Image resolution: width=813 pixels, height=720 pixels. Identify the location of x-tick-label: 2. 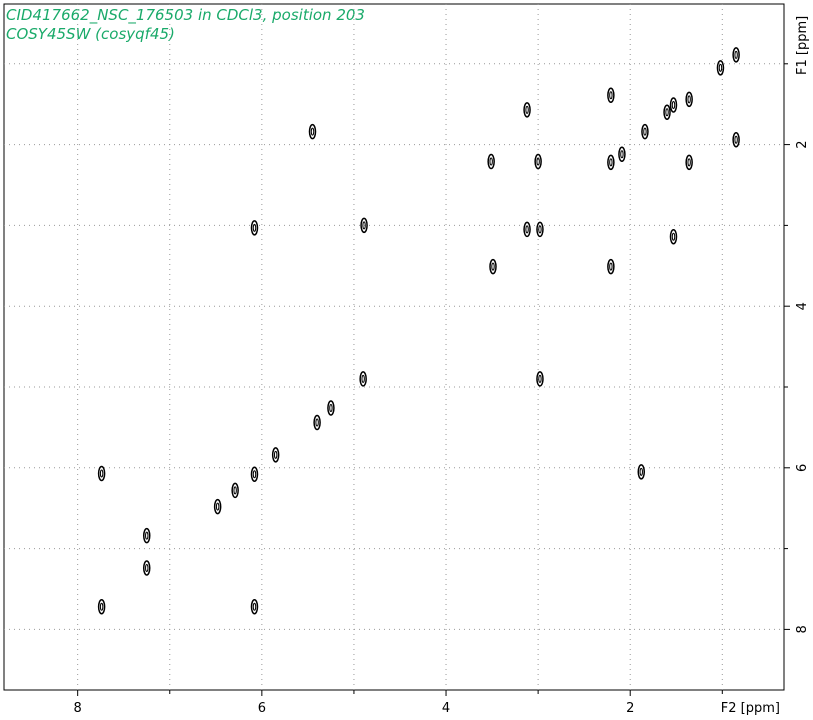
(630, 708).